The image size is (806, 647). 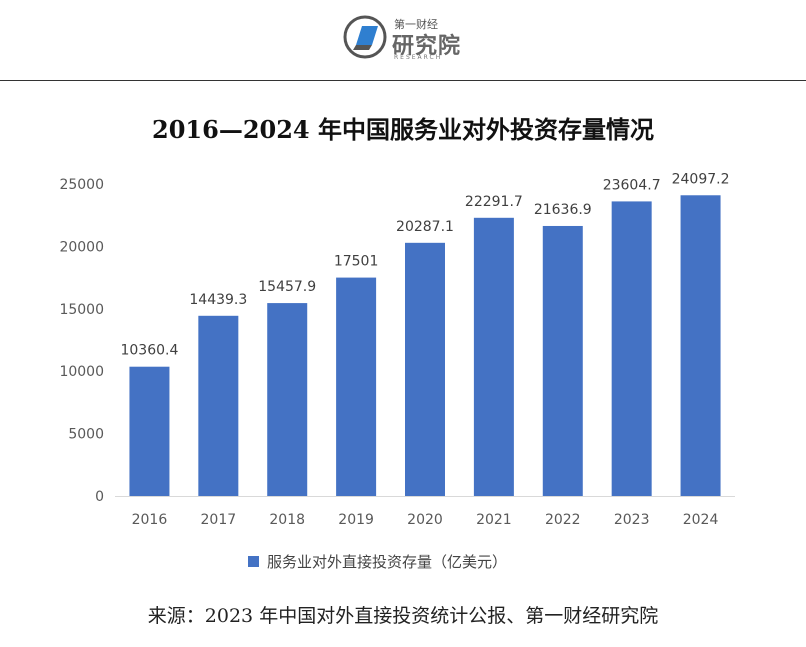 I want to click on header-divider, so click(x=403, y=80).